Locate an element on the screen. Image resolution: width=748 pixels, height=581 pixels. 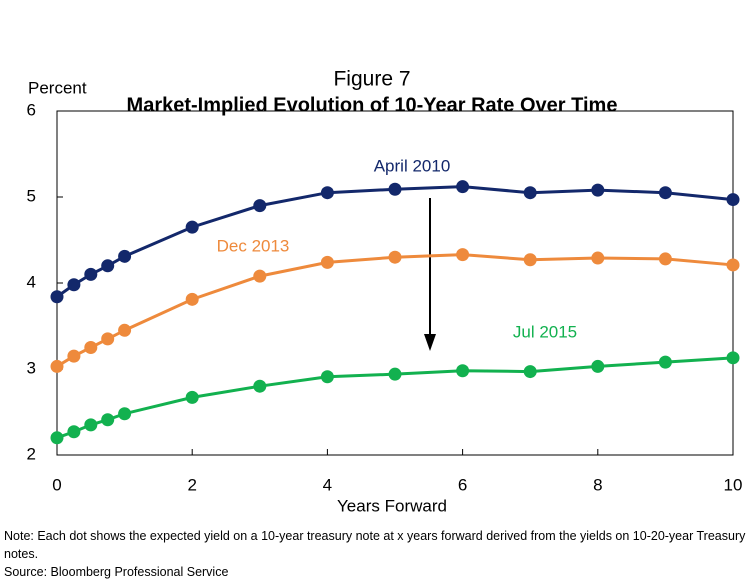
x-tick-label: 0 is located at coordinates (56, 484).